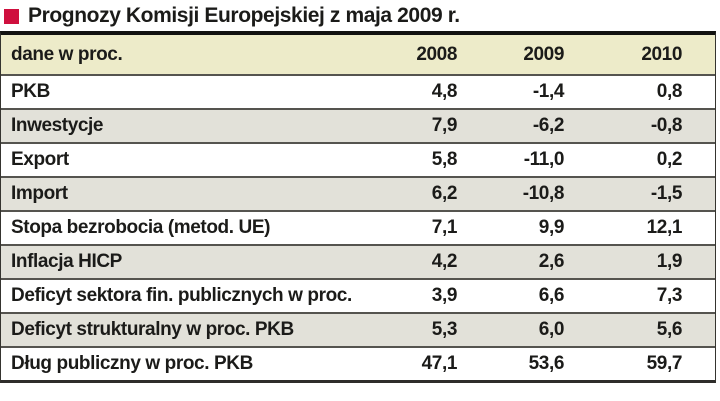 The height and width of the screenshot is (401, 720). What do you see at coordinates (514, 193) in the screenshot?
I see `row-value-2009: -10,8` at bounding box center [514, 193].